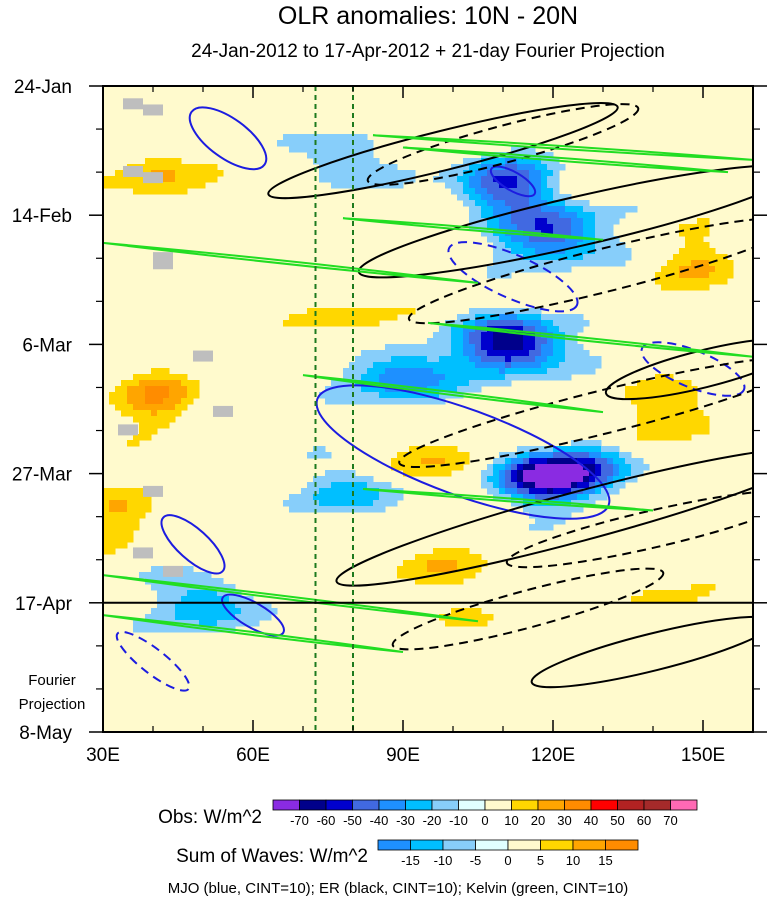  Describe the element at coordinates (670, 820) in the screenshot. I see `obs-legend-tick: 70` at that location.